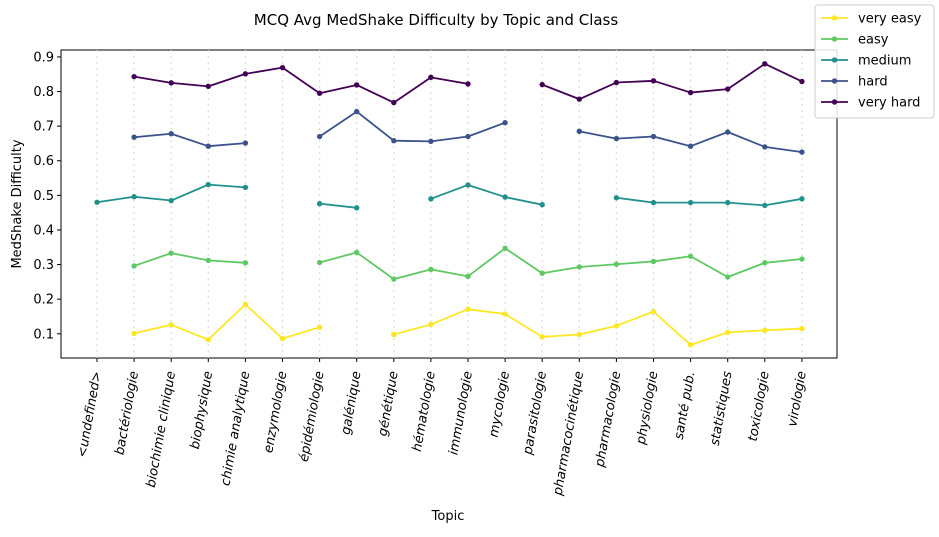  I want to click on y-tick-label: 0.3, so click(43, 265).